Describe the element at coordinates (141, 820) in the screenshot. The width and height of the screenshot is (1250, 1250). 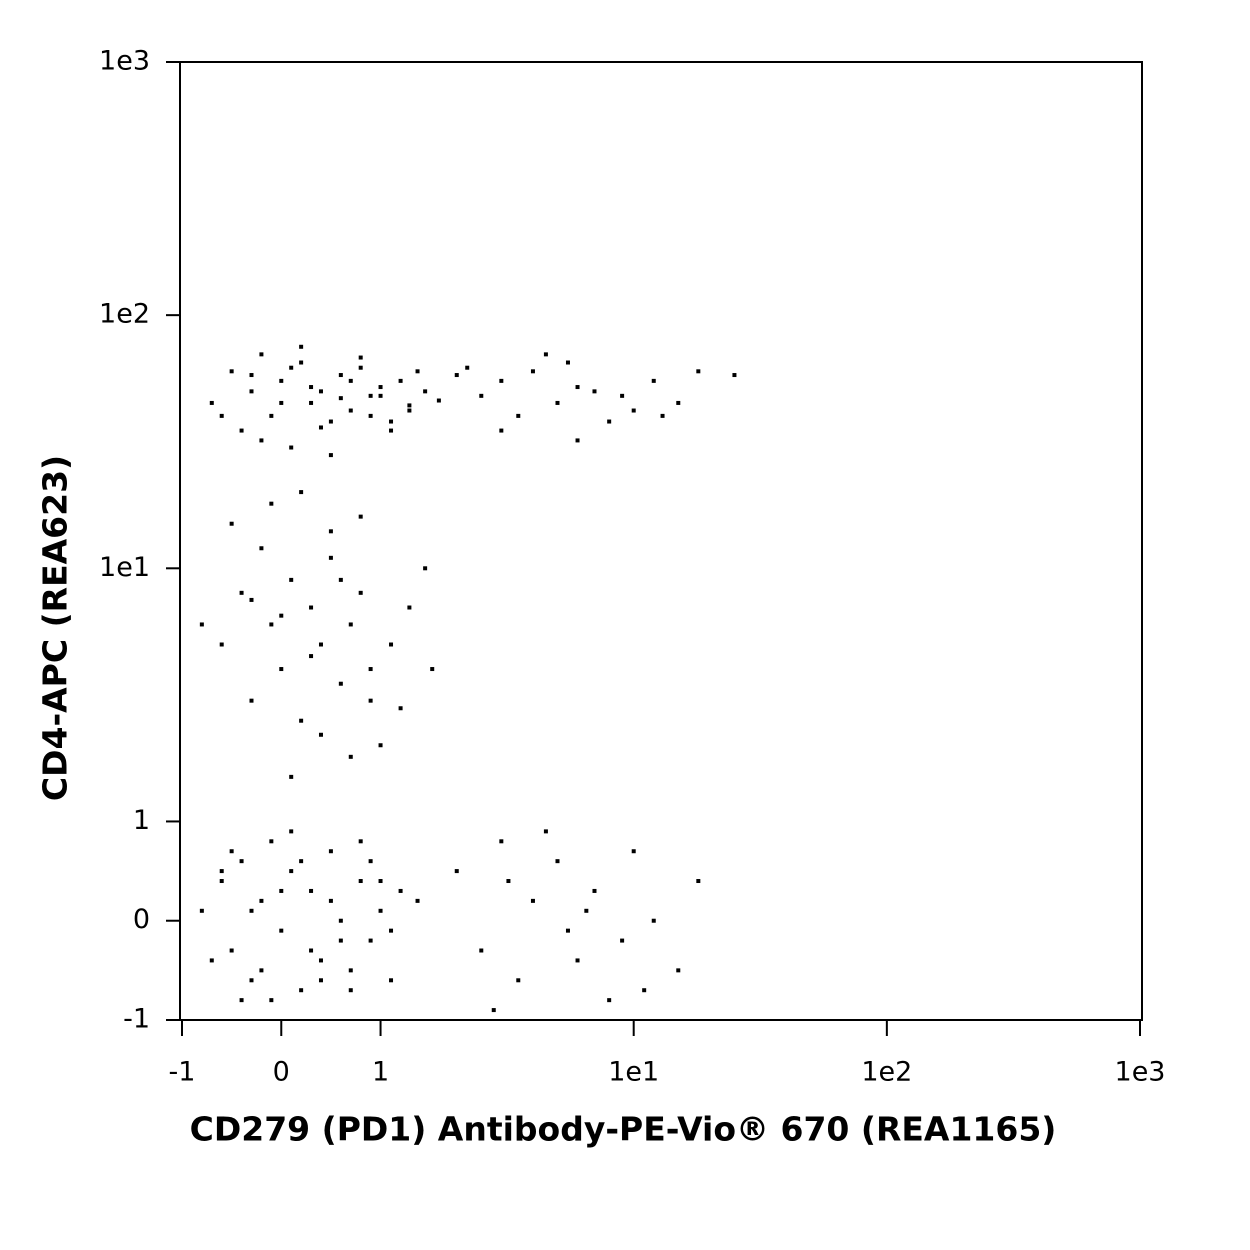
I see `y-tick-label: 1` at that location.